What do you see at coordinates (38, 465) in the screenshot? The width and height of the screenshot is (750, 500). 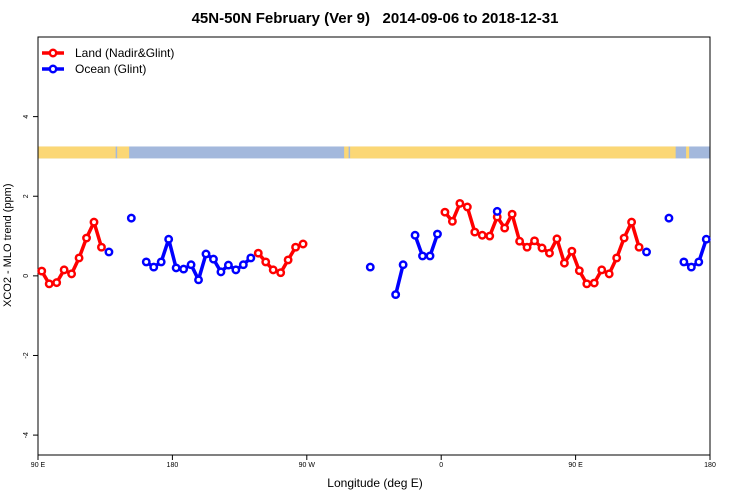 I see `x-tick-label: 90 E` at bounding box center [38, 465].